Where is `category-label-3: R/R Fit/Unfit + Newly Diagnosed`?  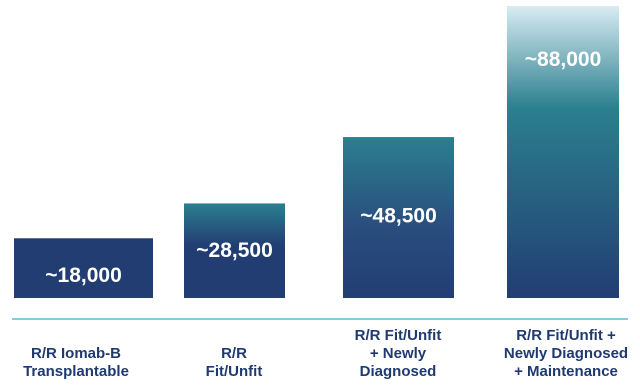
category-label-3: R/R Fit/Unfit + Newly Diagnosed is located at coordinates (398, 353).